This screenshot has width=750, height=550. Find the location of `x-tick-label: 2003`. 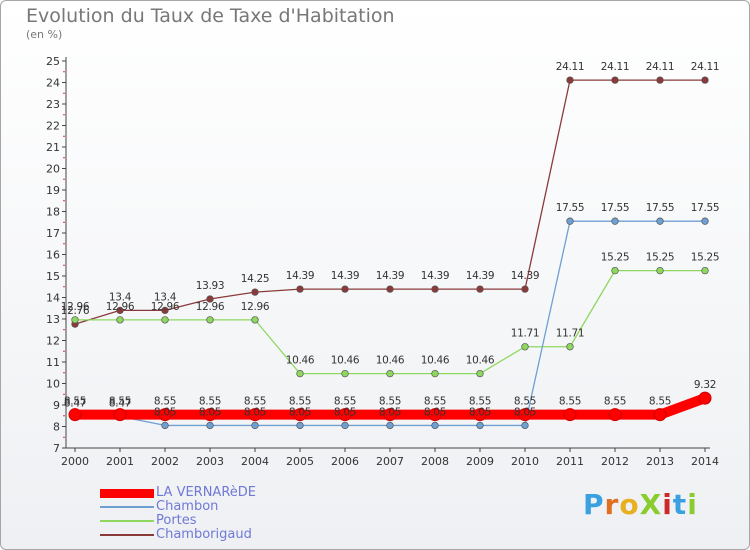

x-tick-label: 2003 is located at coordinates (210, 461).